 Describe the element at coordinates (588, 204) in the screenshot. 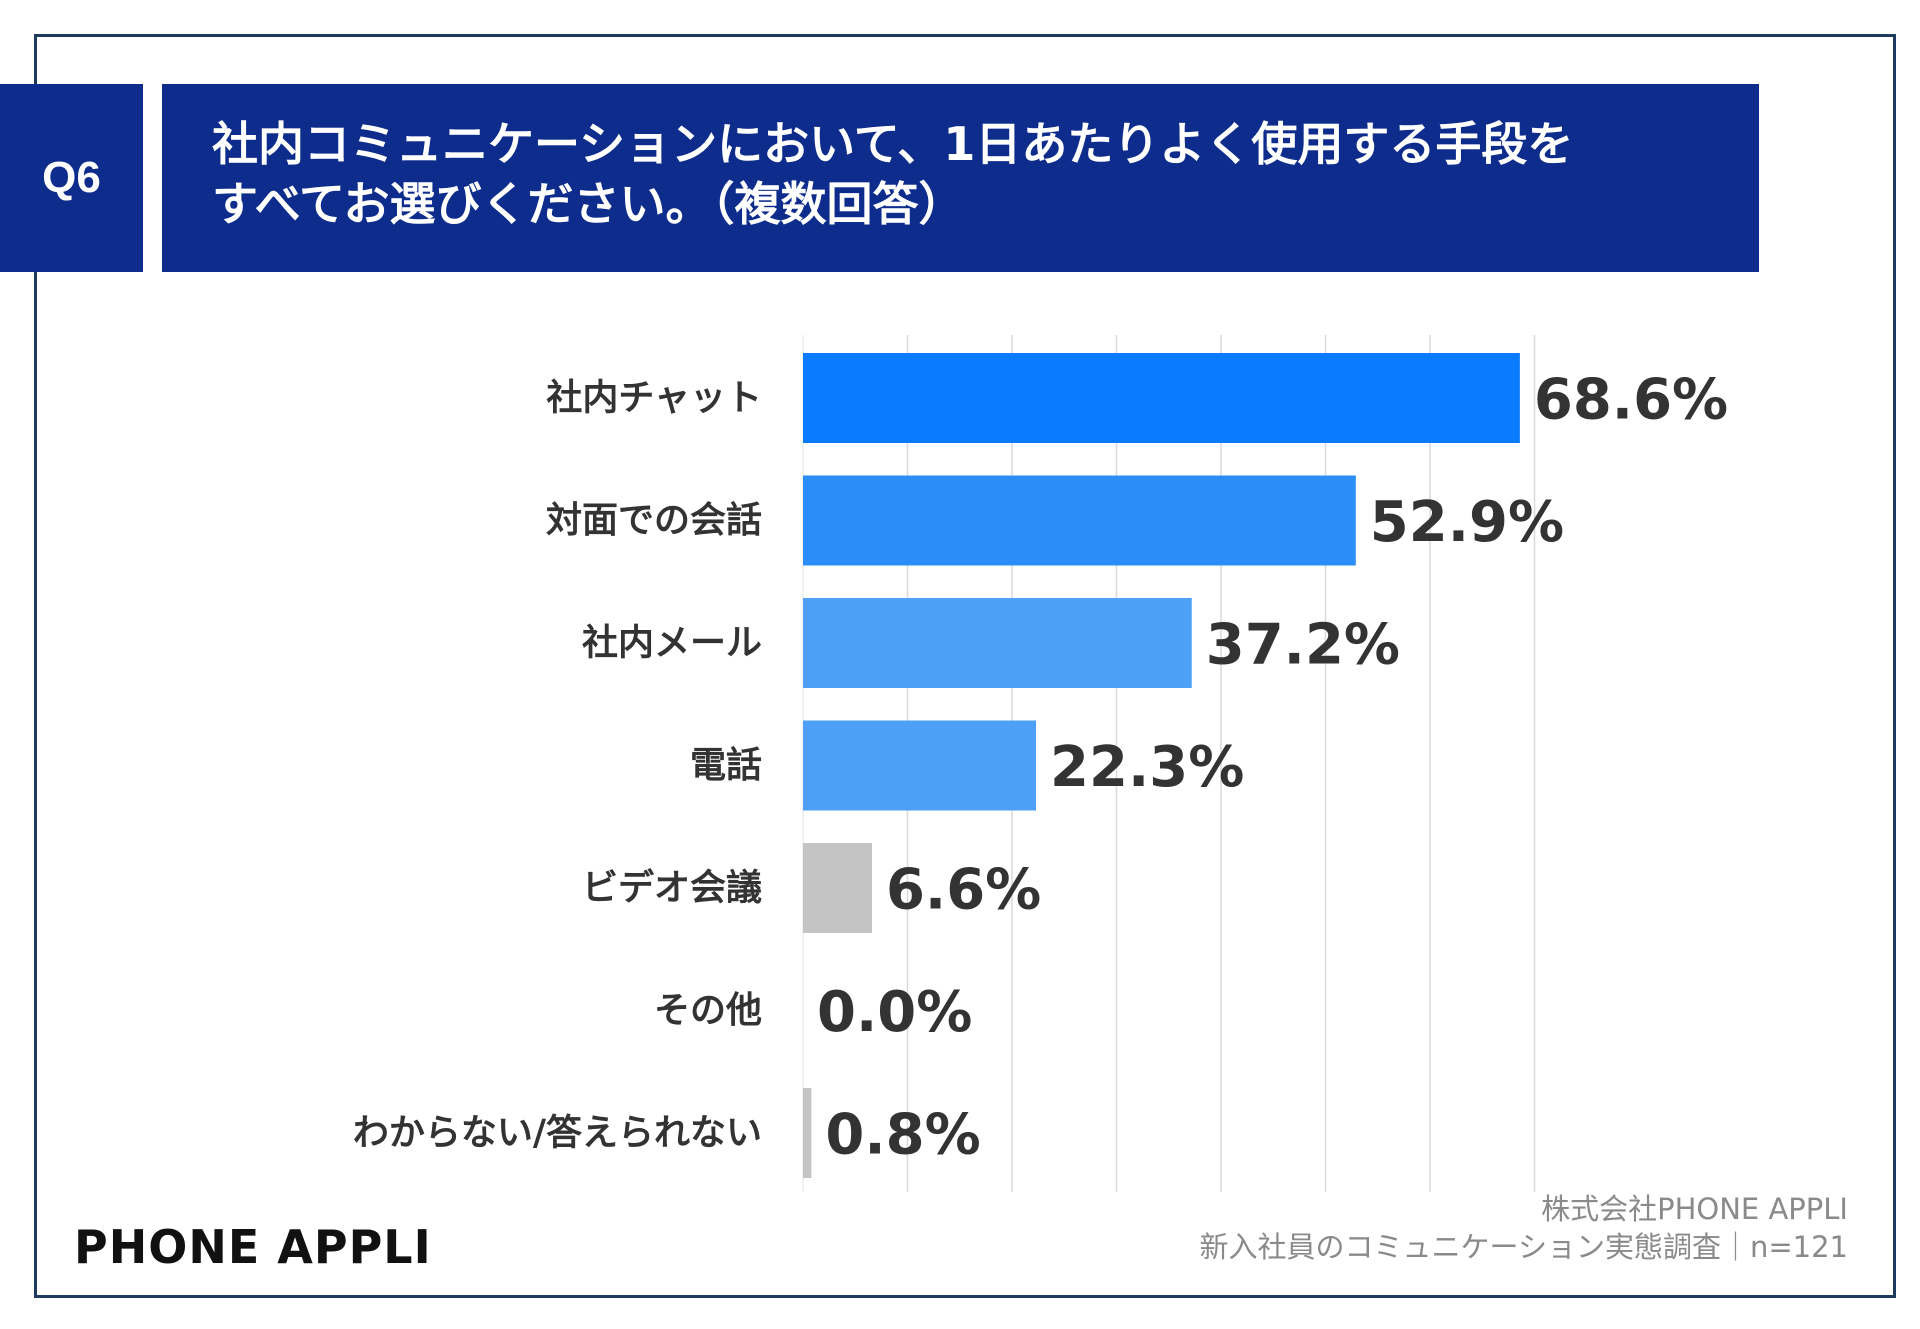

I see `question-title-line-2: すべてお選びください。（複数回答）` at that location.